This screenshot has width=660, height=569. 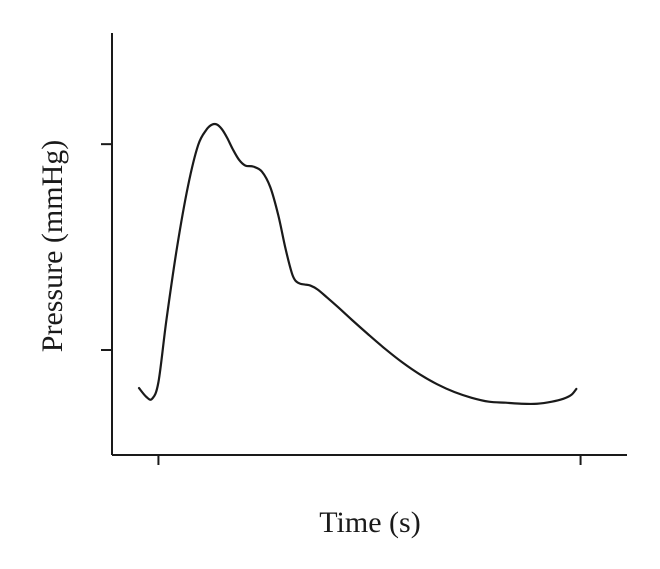 I want to click on y-axis-ticks, so click(x=106, y=247).